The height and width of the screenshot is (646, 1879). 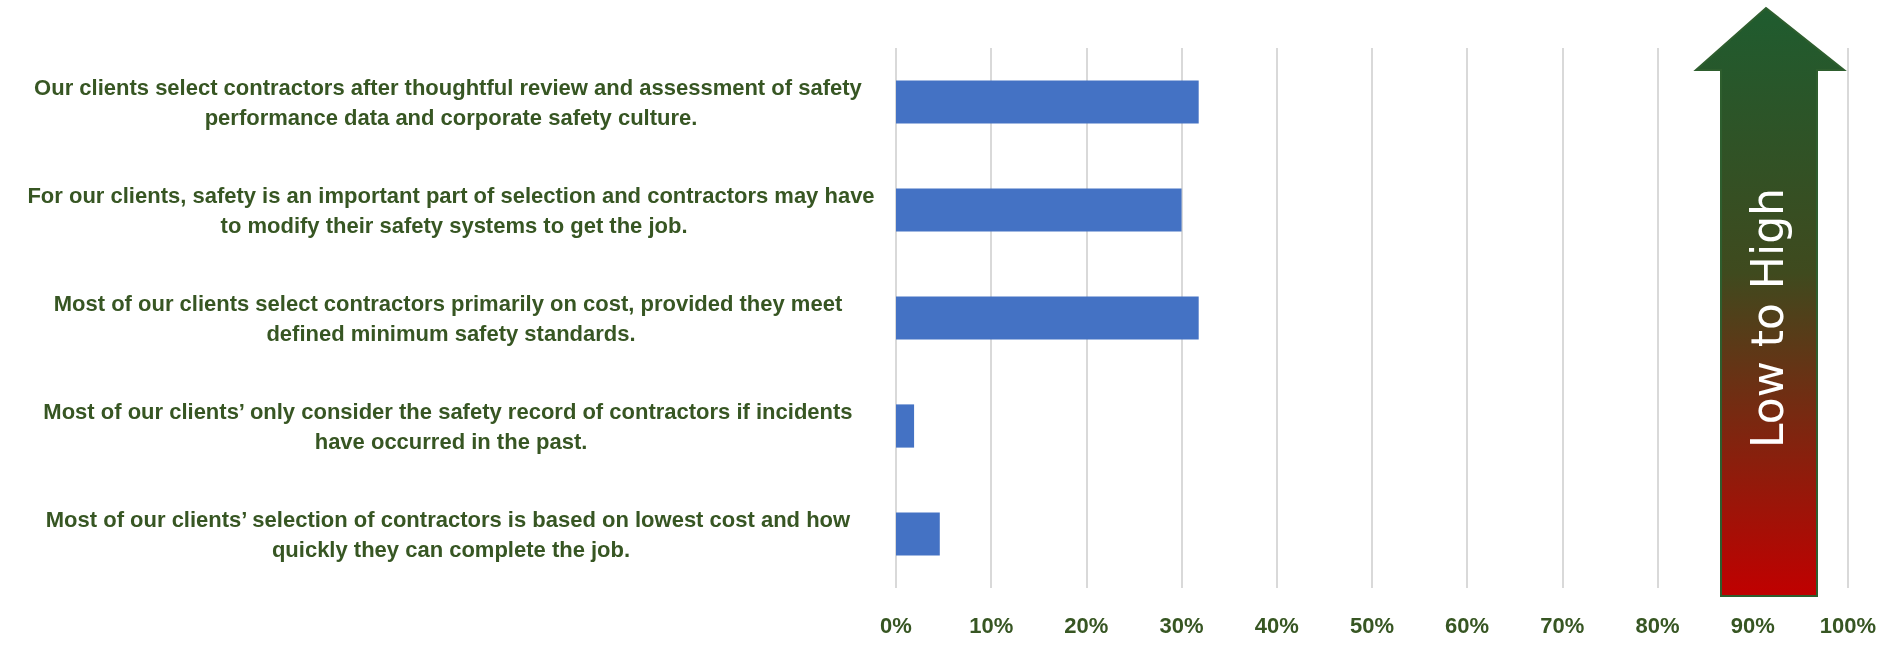 I want to click on x-tick-label: 50%, so click(x=1371, y=625).